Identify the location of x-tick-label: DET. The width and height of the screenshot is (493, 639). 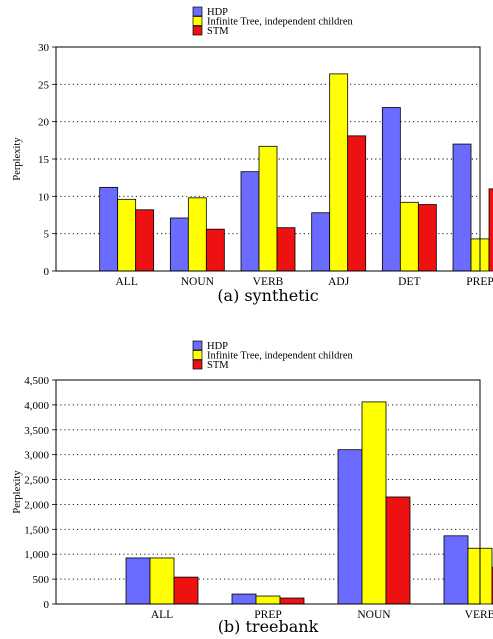
(409, 282).